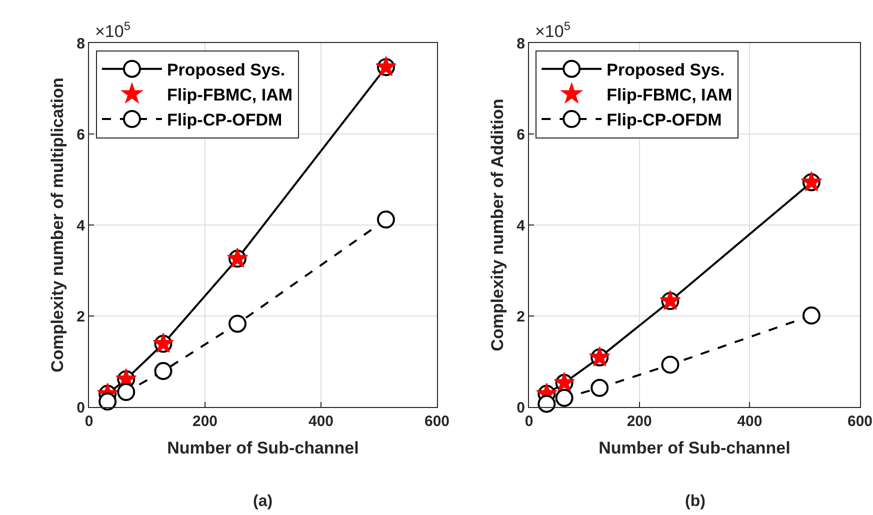  I want to click on text: (b), so click(695, 501).